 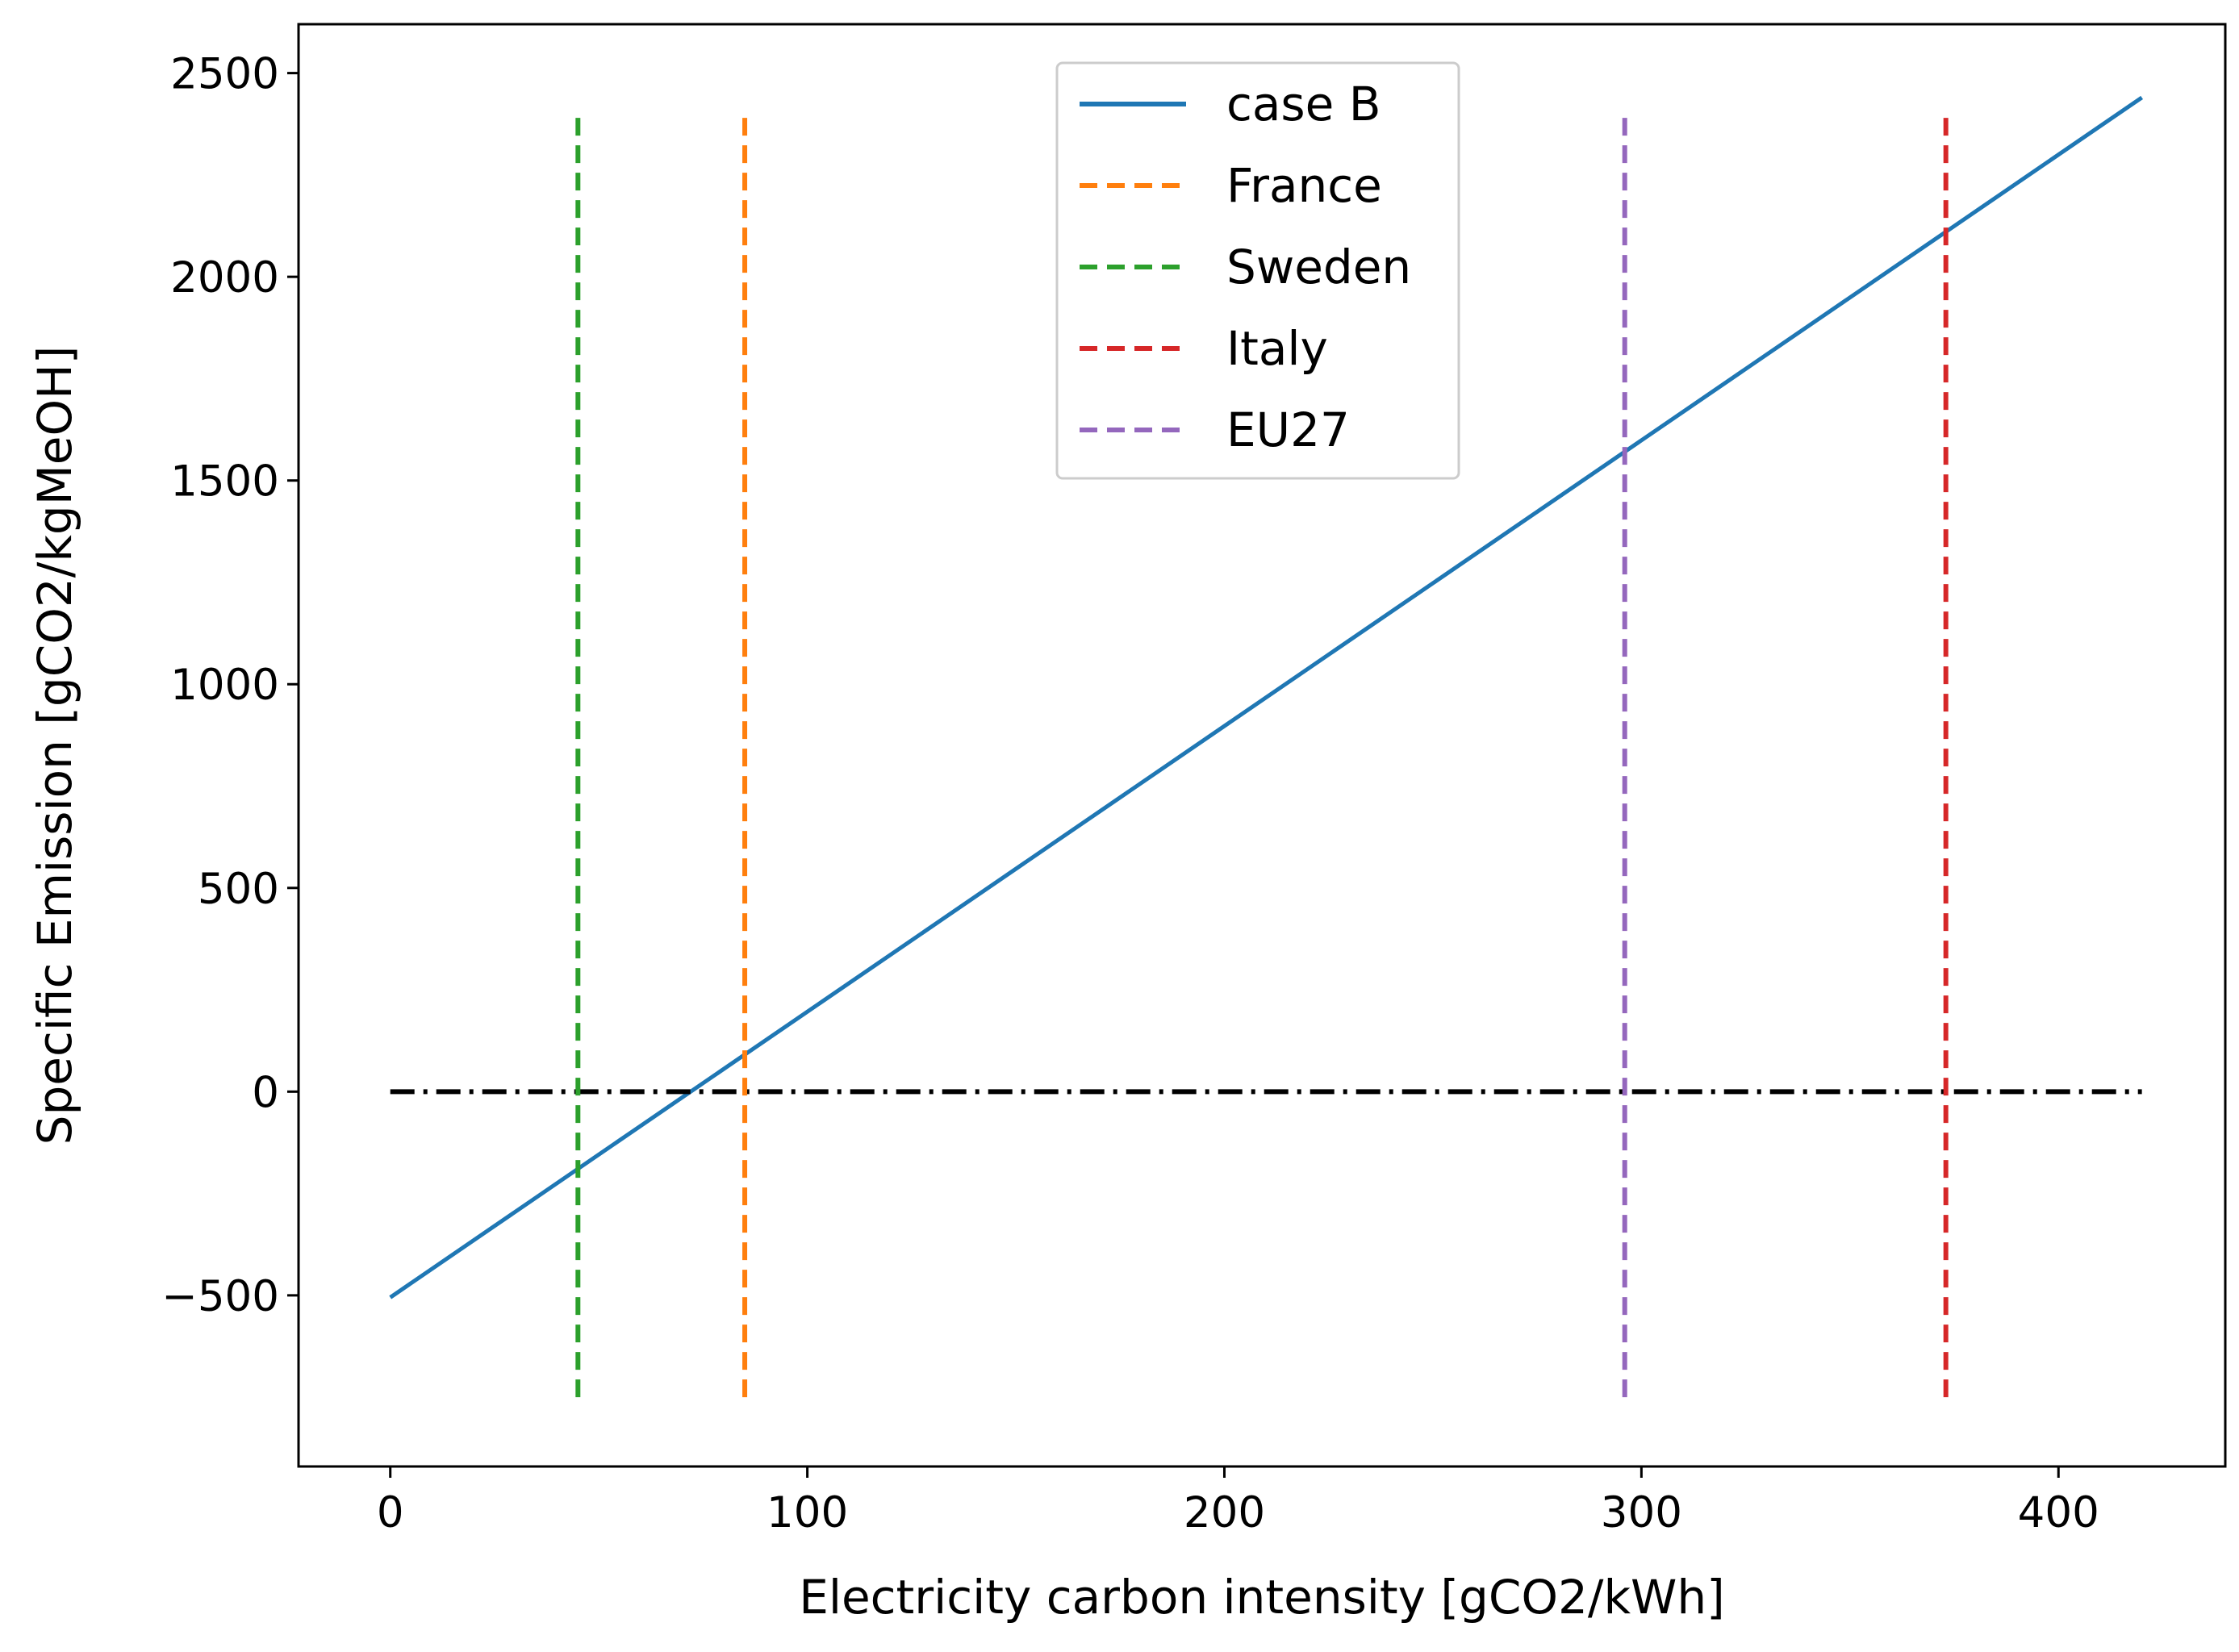 What do you see at coordinates (54, 745) in the screenshot?
I see `y-axis-title: Specific Emission [gCO2/kgMeOH]` at bounding box center [54, 745].